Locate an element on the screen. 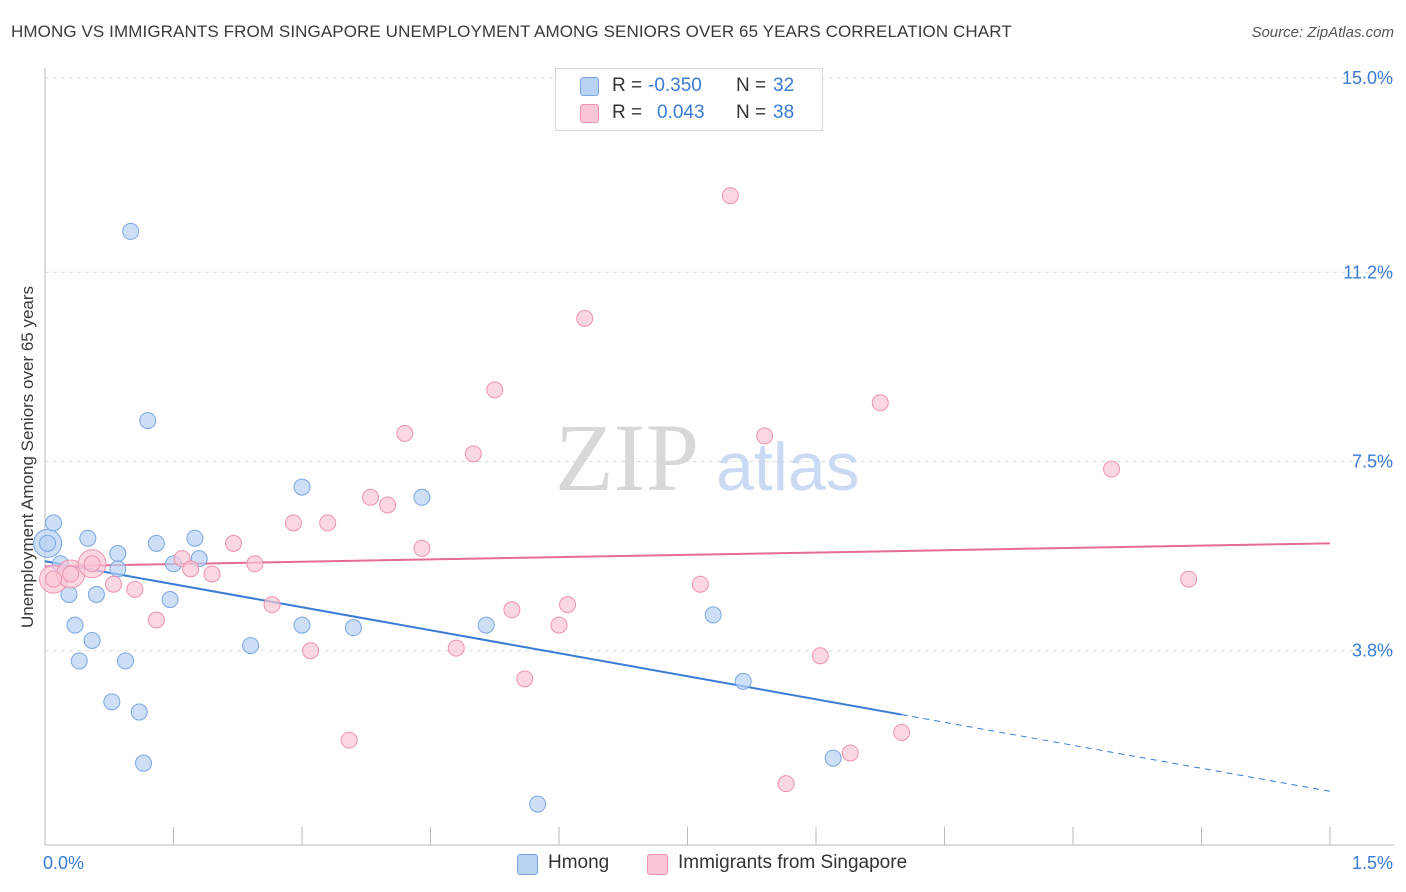 The image size is (1406, 892). x-tick-label: 0.0% is located at coordinates (63, 863).